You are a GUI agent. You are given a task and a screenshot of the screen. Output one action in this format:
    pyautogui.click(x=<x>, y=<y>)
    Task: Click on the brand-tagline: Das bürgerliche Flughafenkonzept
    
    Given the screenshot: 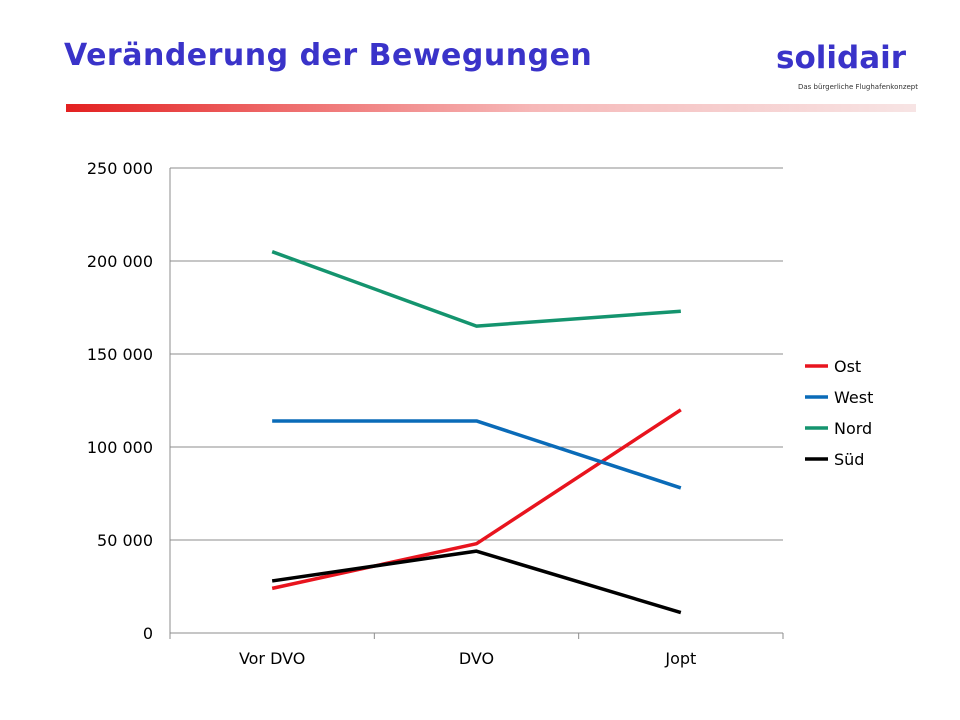 What is the action you would take?
    pyautogui.click(x=858, y=87)
    